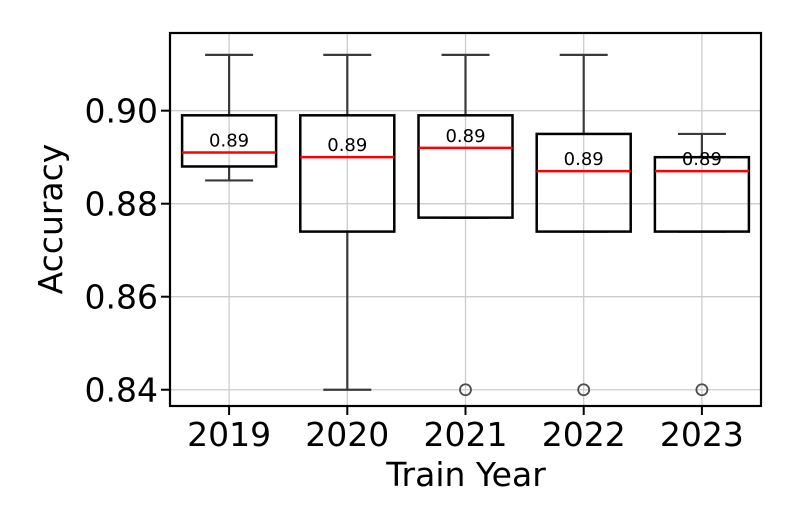  I want to click on y-tick-label: 0.90, so click(121, 111).